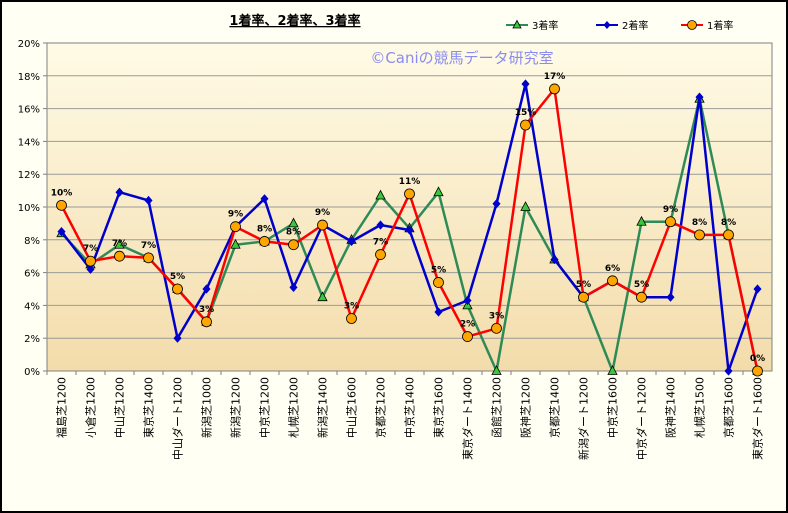  I want to click on x-tick-label: 札幌芝1500, so click(700, 407).